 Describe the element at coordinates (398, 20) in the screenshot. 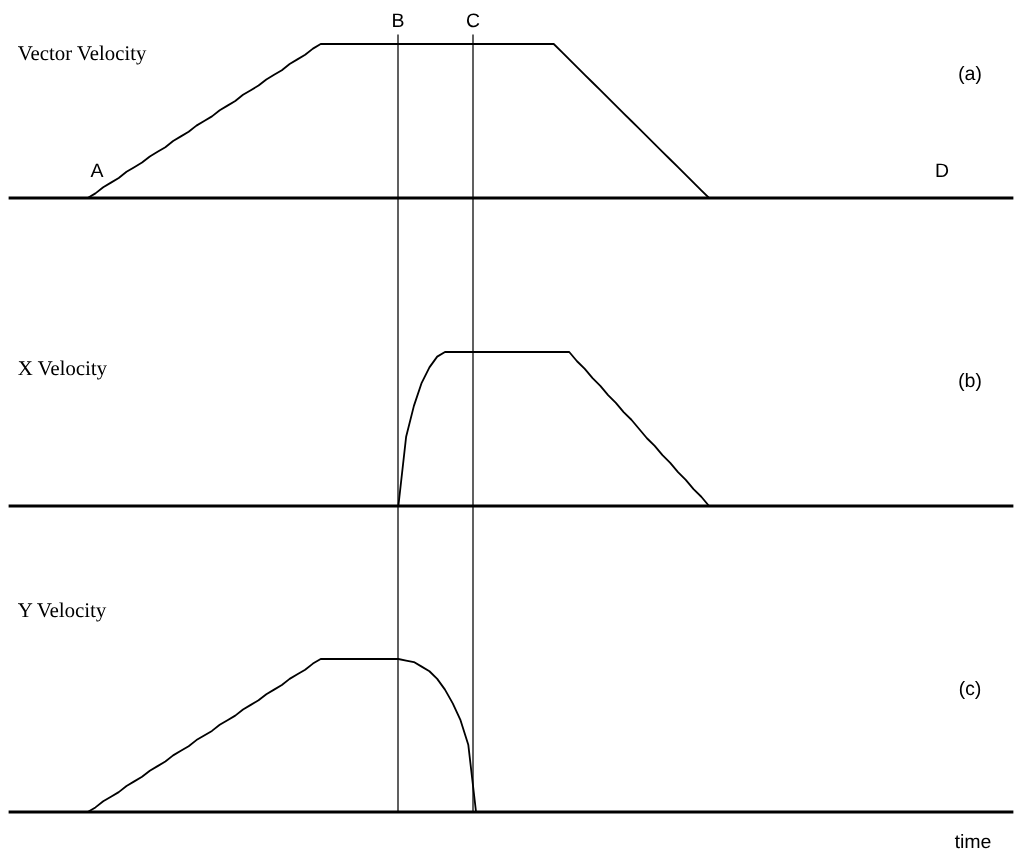

I see `text: B` at that location.